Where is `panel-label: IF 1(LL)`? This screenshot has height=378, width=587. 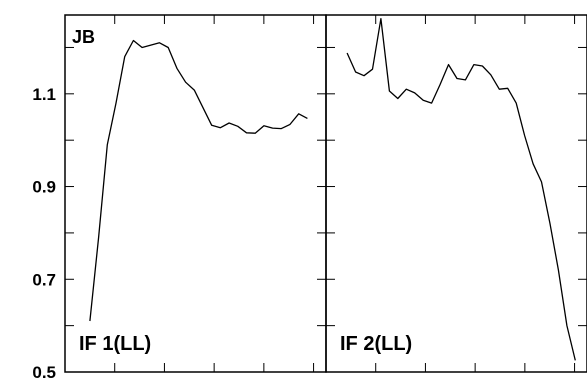
panel-label: IF 1(LL) is located at coordinates (115, 344).